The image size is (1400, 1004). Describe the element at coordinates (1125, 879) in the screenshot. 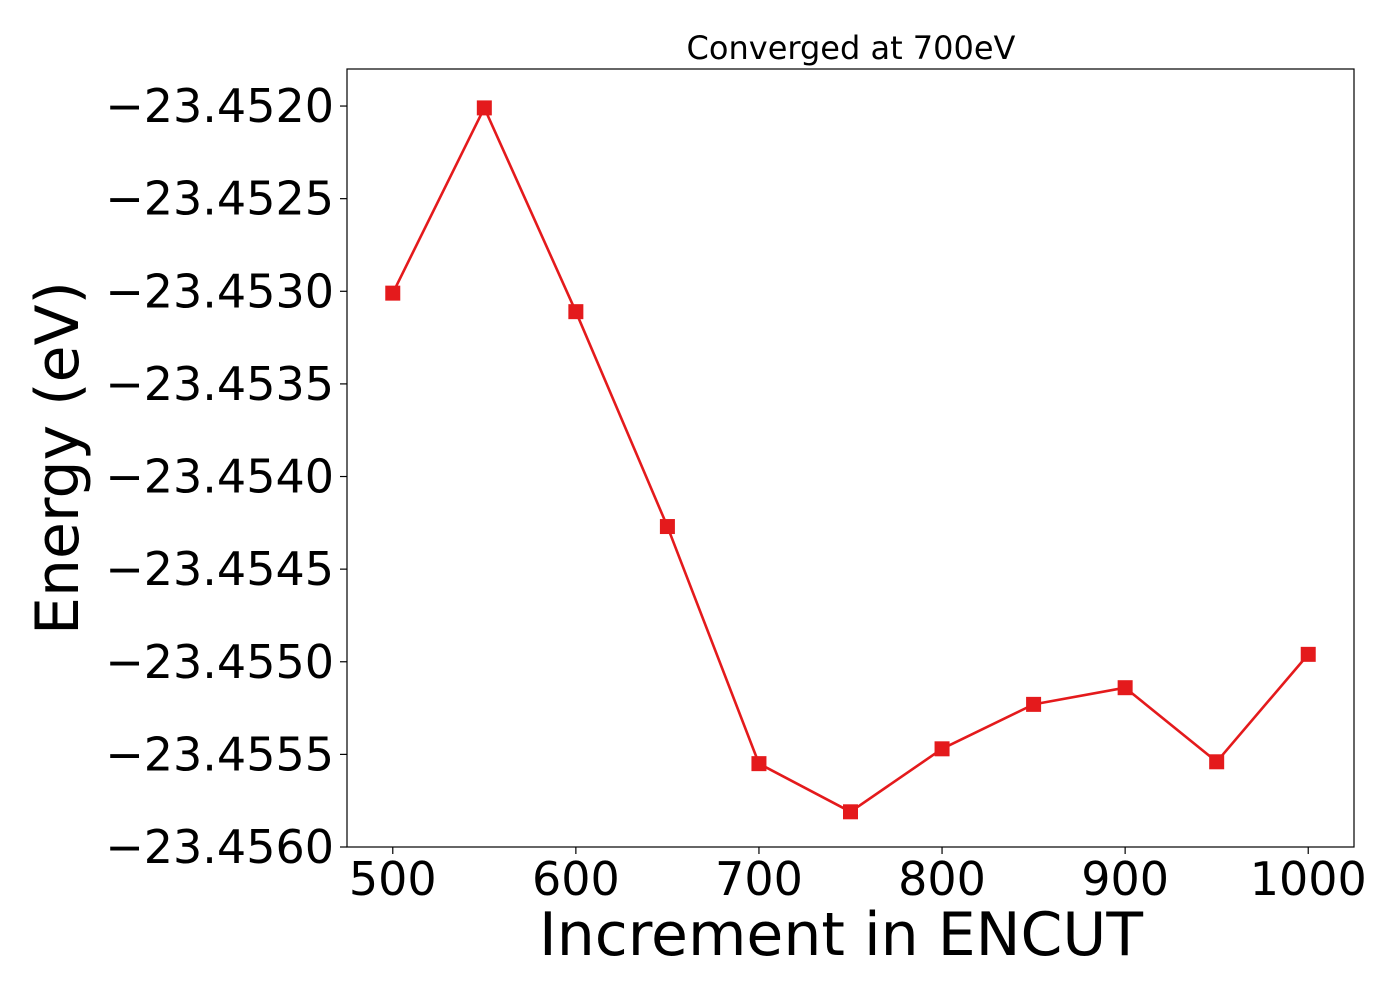

I see `x-tick-label: 900` at that location.